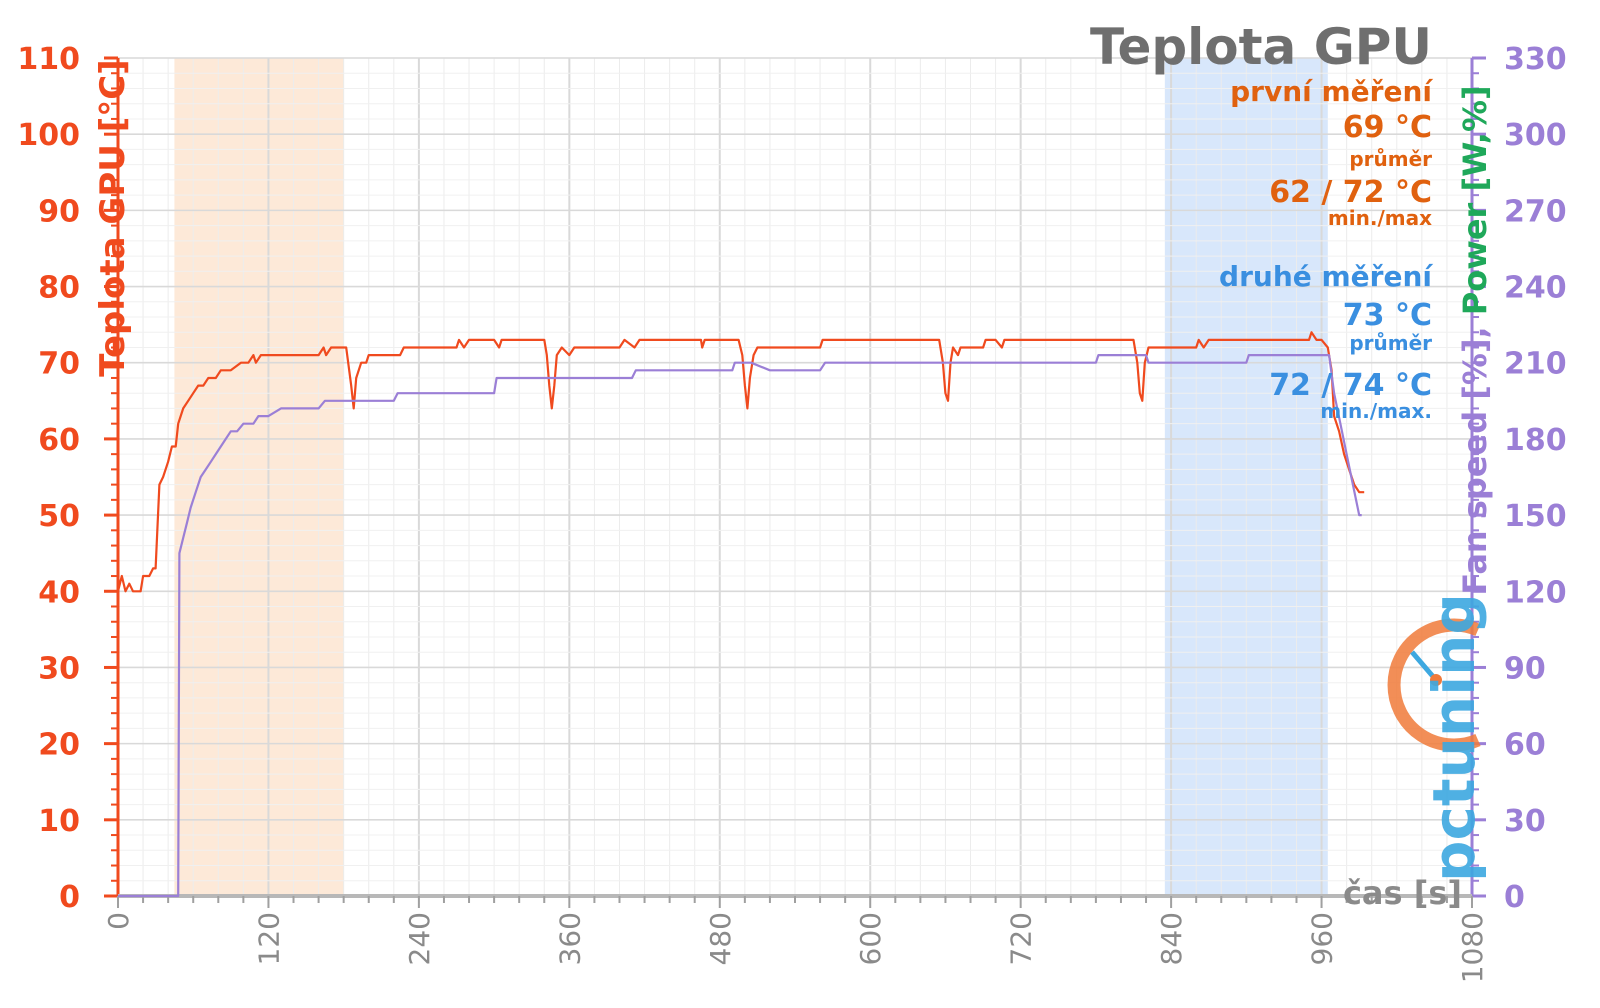  What do you see at coordinates (1322, 938) in the screenshot?
I see `x-tick-label: 960` at bounding box center [1322, 938].